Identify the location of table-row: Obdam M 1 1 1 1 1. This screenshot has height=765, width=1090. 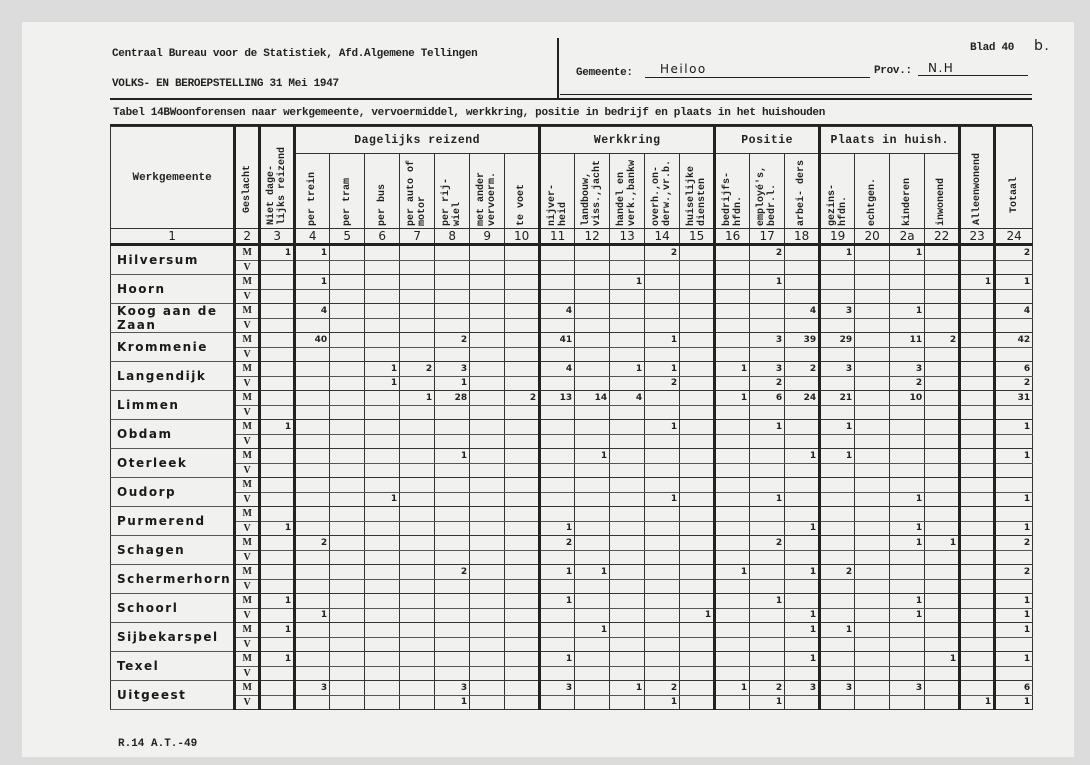
(571, 434).